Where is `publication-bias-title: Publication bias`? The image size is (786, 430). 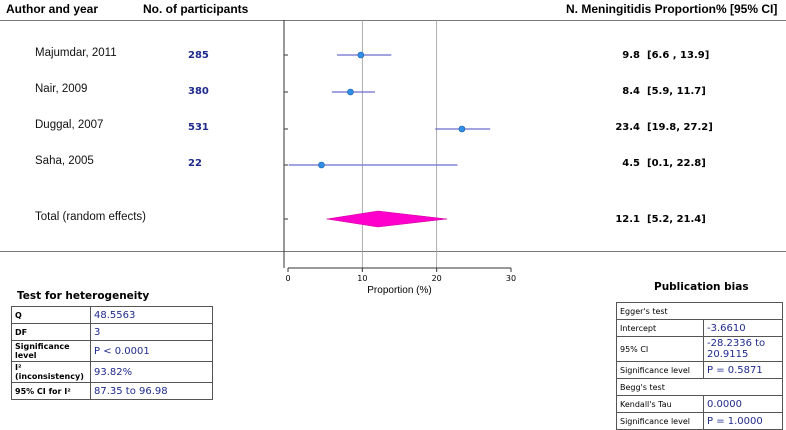 publication-bias-title: Publication bias is located at coordinates (701, 287).